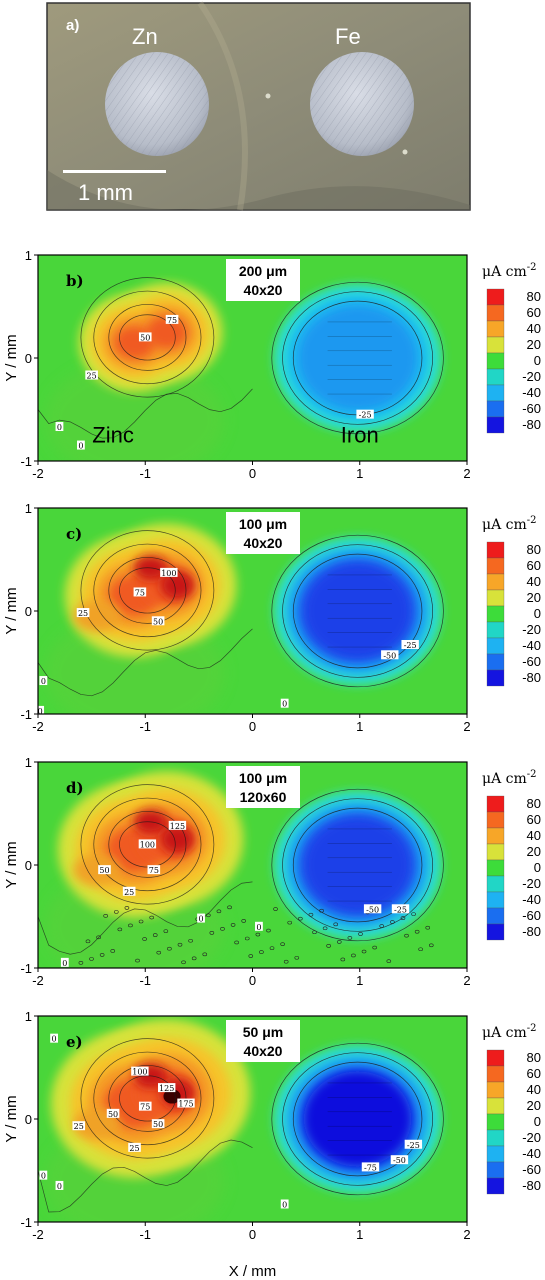 The width and height of the screenshot is (545, 1280). What do you see at coordinates (263, 543) in the screenshot?
I see `grid-label: 40x20` at bounding box center [263, 543].